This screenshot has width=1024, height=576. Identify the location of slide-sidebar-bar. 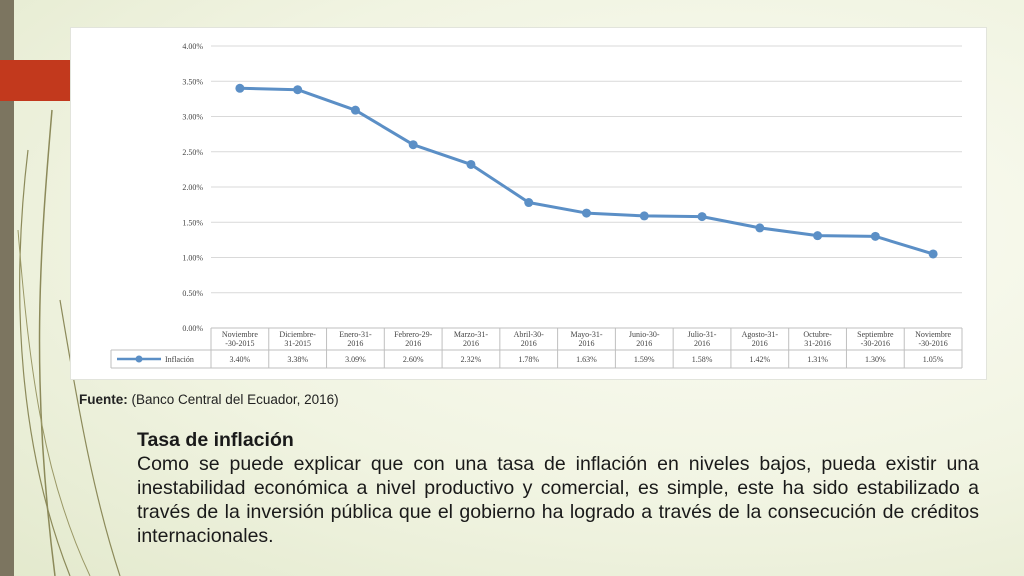
(7, 288).